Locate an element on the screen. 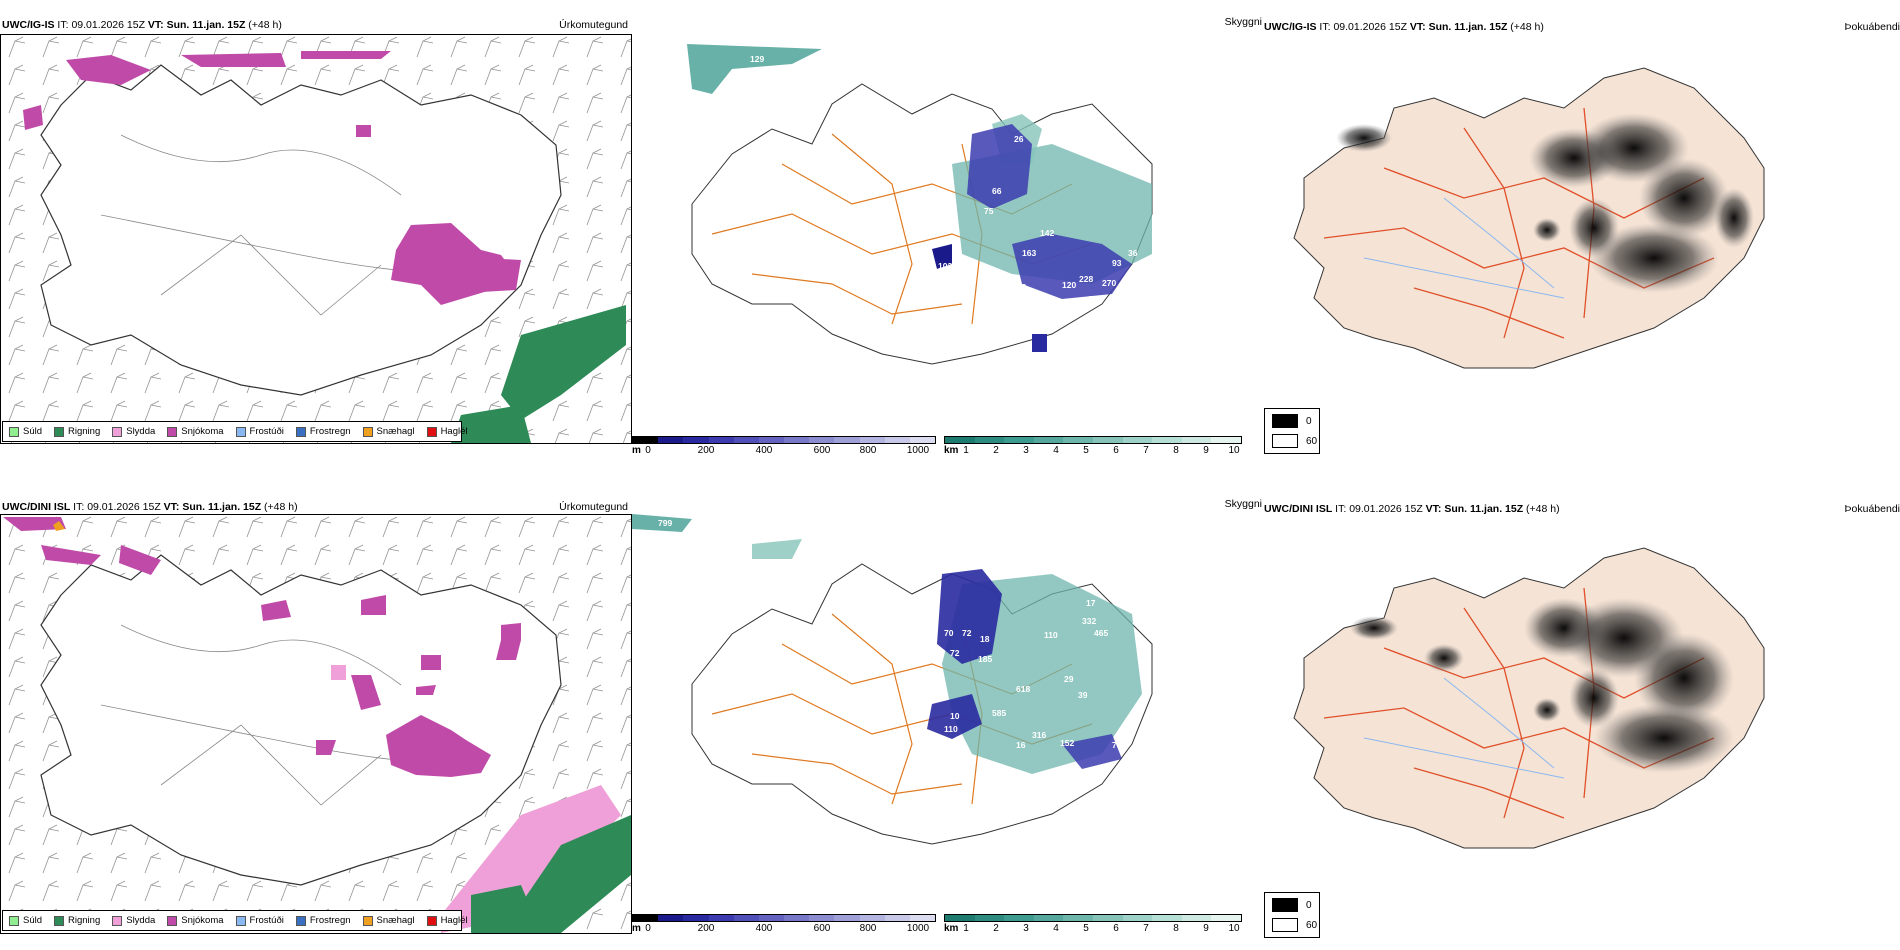  map-frame is located at coordinates (316, 724).